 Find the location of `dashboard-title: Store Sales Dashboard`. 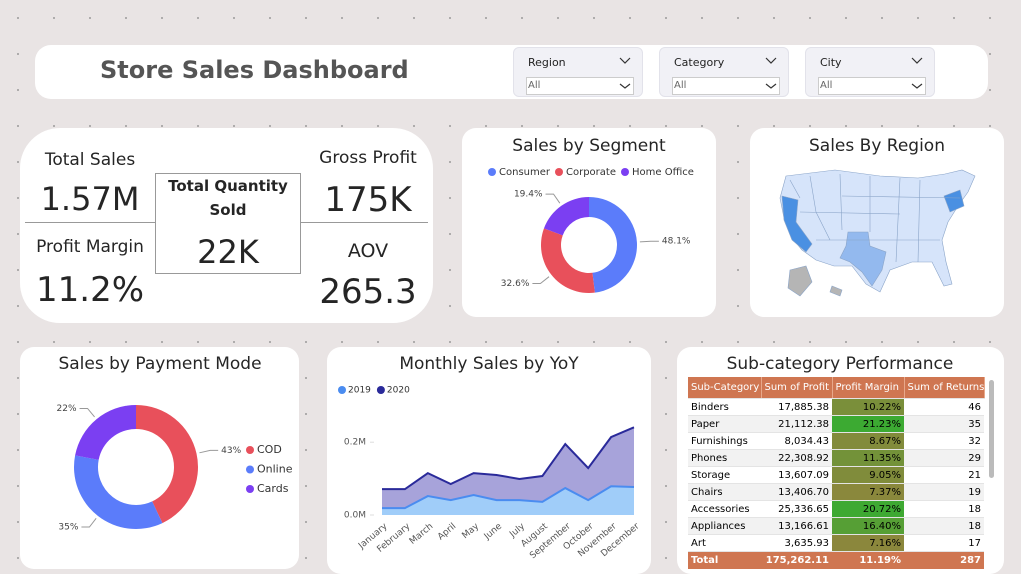

dashboard-title: Store Sales Dashboard is located at coordinates (254, 70).